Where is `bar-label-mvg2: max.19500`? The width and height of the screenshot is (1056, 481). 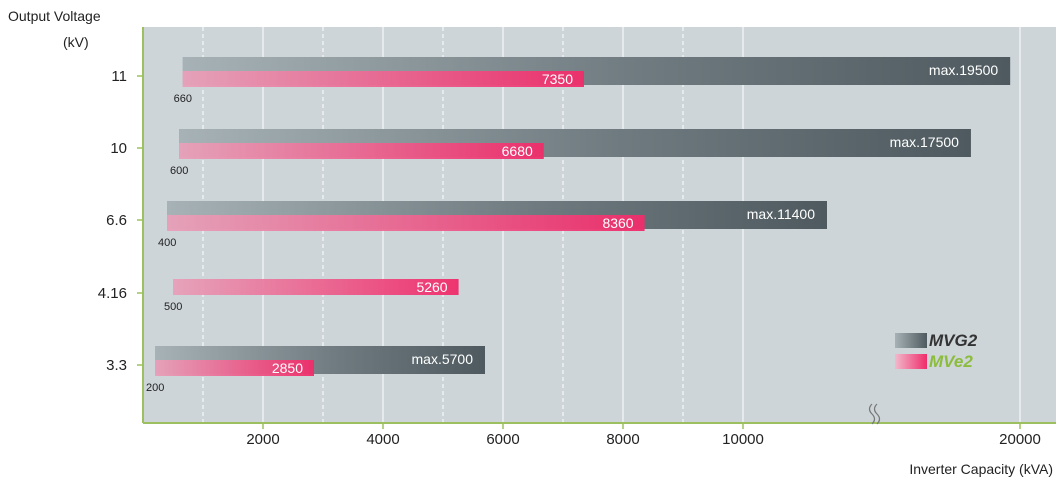
bar-label-mvg2: max.19500 is located at coordinates (963, 70).